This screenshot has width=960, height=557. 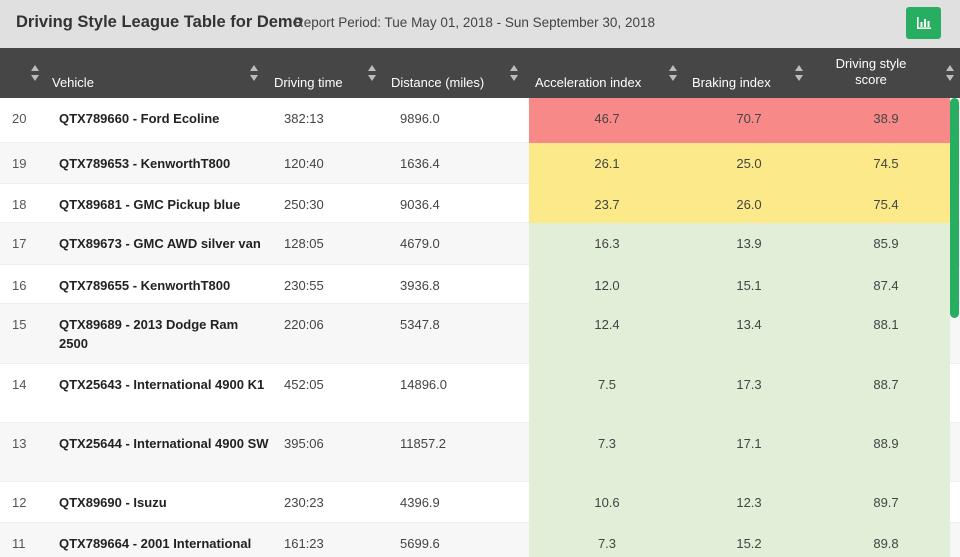 What do you see at coordinates (304, 243) in the screenshot?
I see `driving-time-cell: 128:05` at bounding box center [304, 243].